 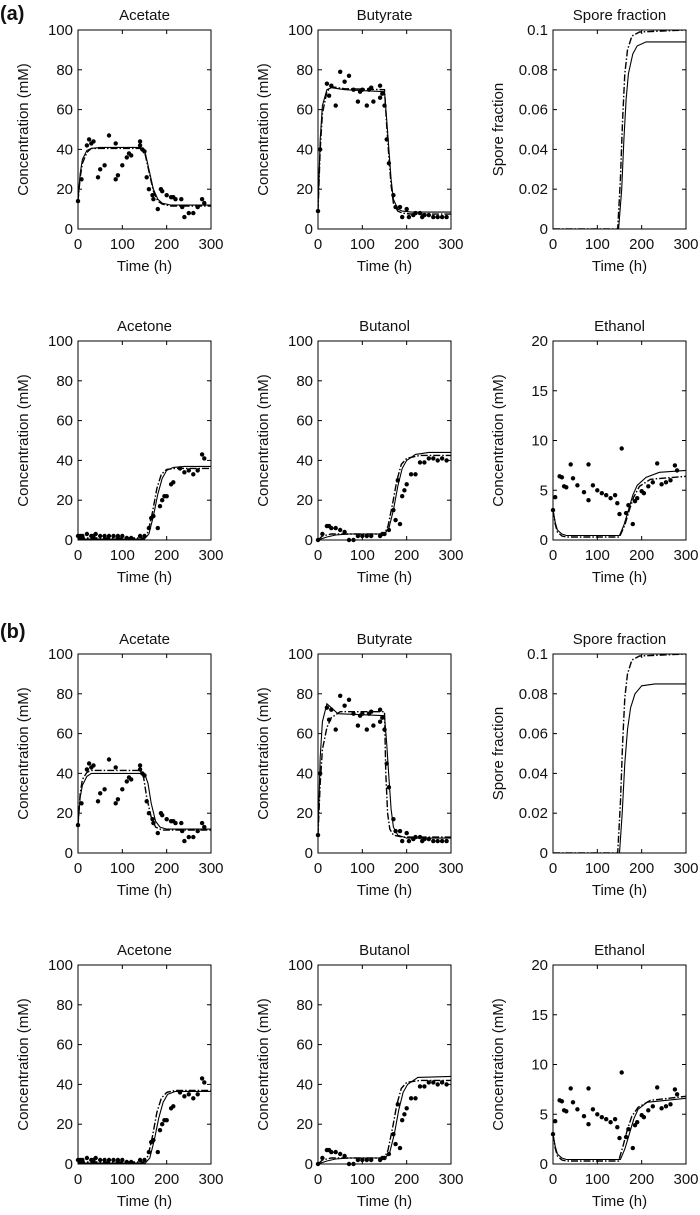 I want to click on y-tick-label: 100, so click(x=60, y=965).